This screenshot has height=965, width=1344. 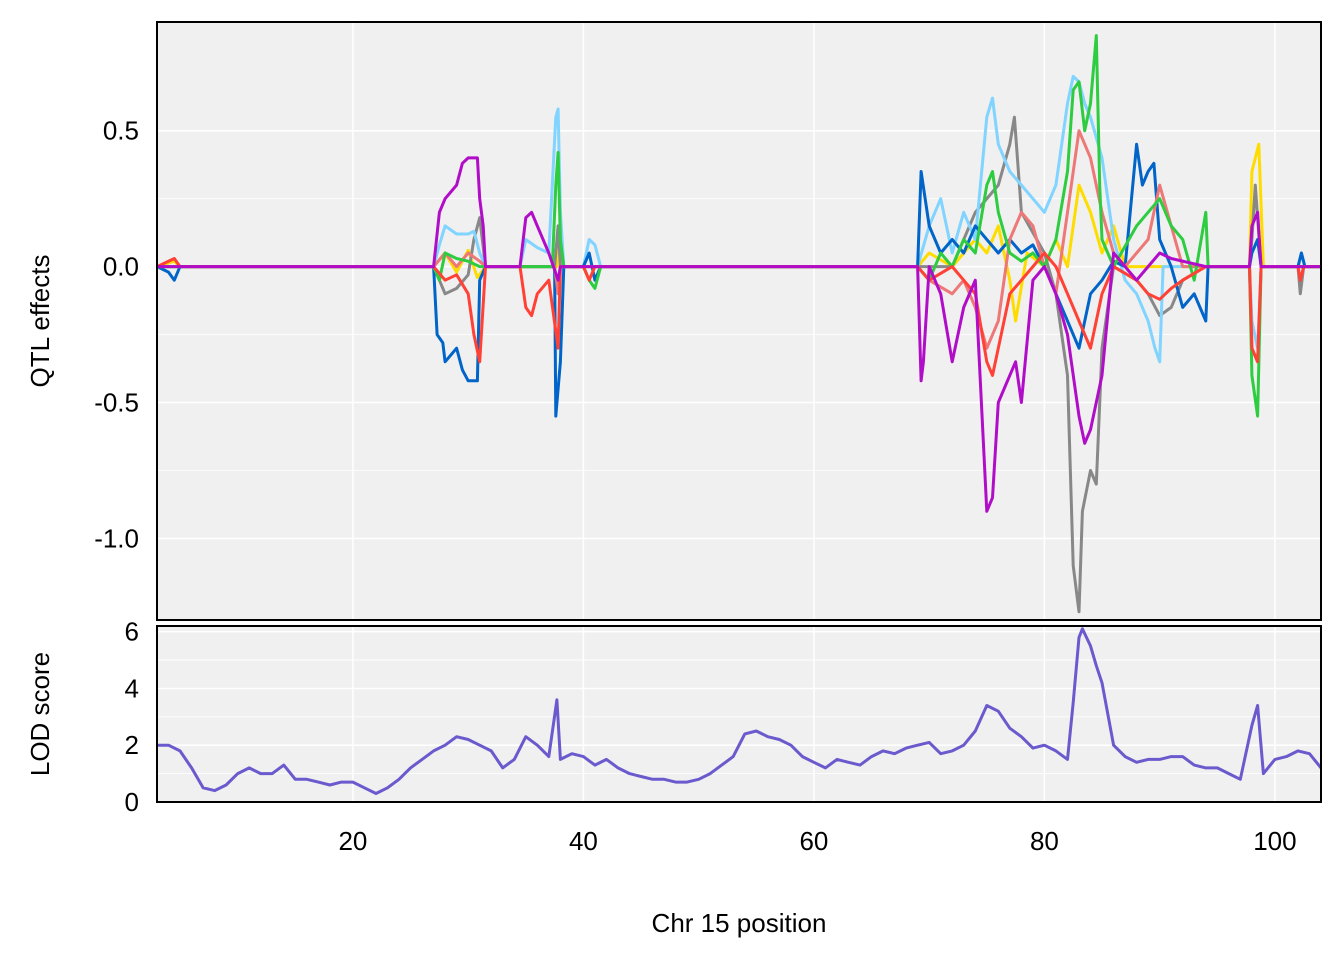 What do you see at coordinates (40, 714) in the screenshot?
I see `y-axis-label: LOD score` at bounding box center [40, 714].